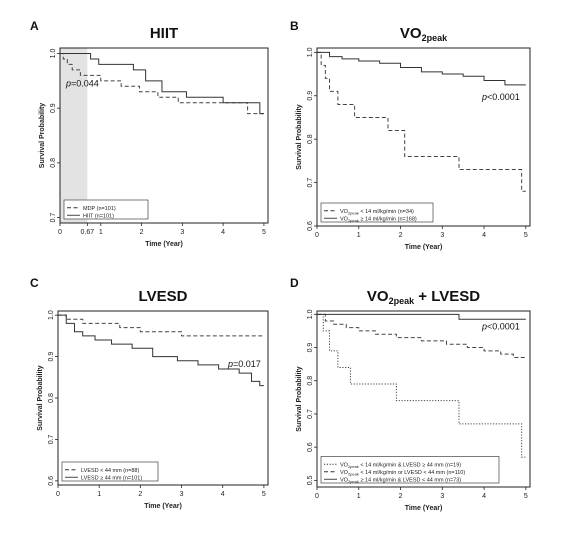  I want to click on shaded-region, so click(74, 135).